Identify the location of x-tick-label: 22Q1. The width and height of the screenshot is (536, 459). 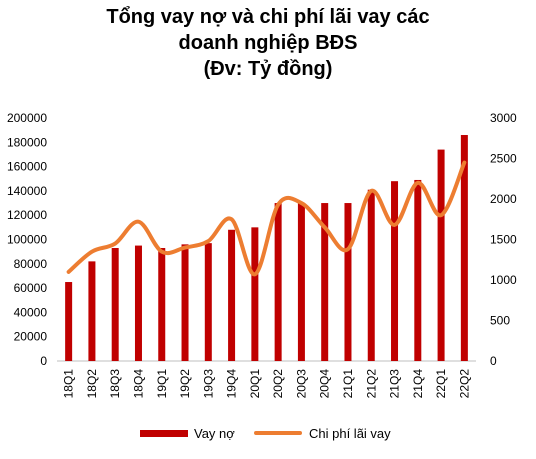
(441, 384).